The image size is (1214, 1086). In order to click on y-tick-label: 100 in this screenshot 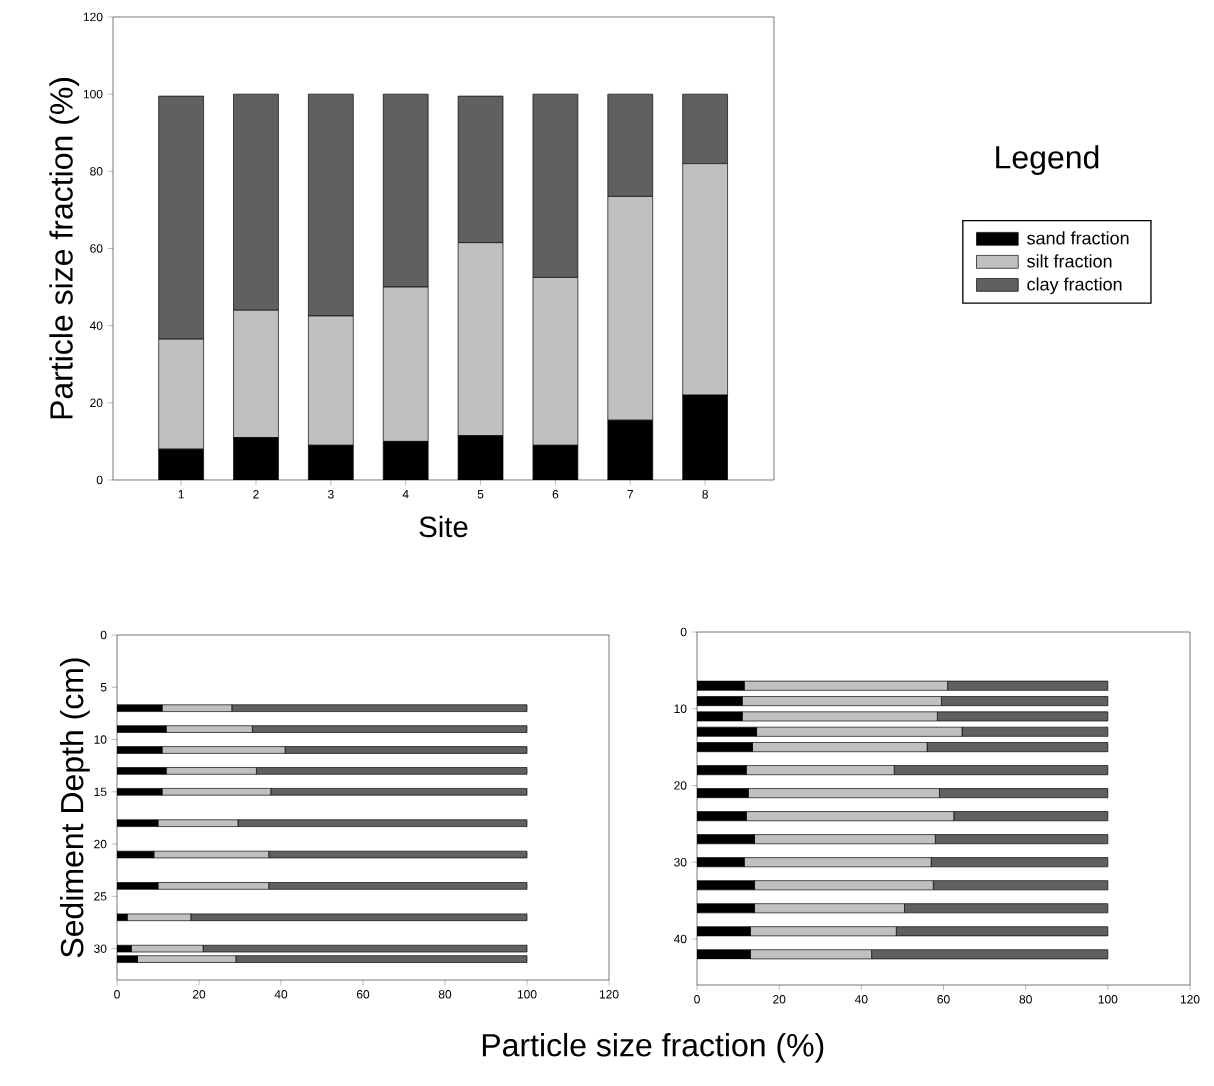, I will do `click(93, 94)`.